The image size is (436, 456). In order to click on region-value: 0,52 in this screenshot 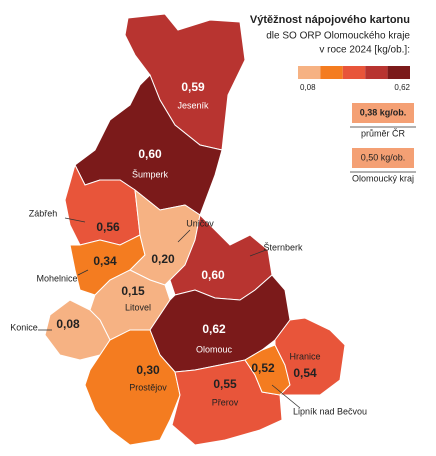, I will do `click(263, 368)`.